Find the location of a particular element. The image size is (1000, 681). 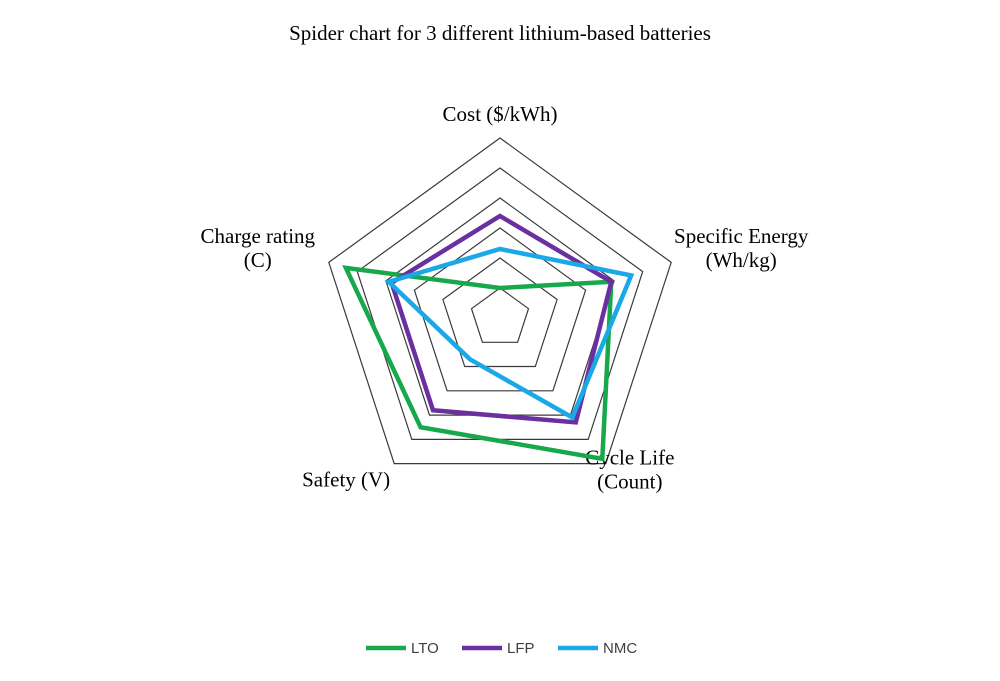

series-lines is located at coordinates (488, 337).